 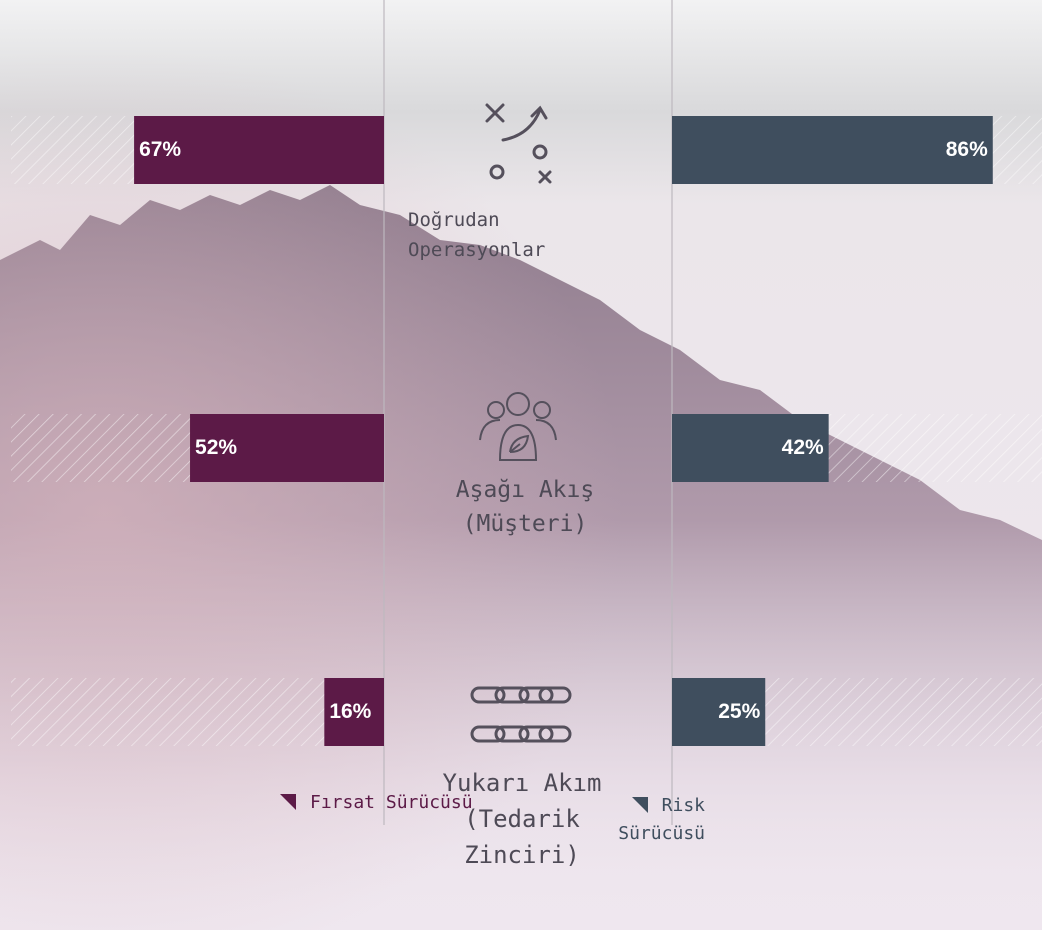 What do you see at coordinates (522, 819) in the screenshot?
I see `category-label: Yukarı Akım (Tedarik Zinciri)` at bounding box center [522, 819].